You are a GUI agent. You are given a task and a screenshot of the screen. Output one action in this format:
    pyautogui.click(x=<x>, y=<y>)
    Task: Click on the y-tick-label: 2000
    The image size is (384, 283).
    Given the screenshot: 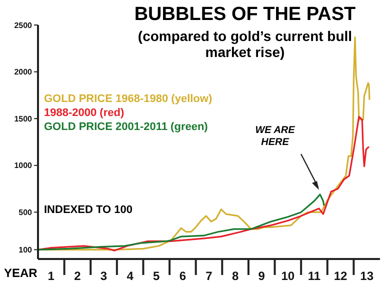 What is the action you would take?
    pyautogui.click(x=23, y=72)
    